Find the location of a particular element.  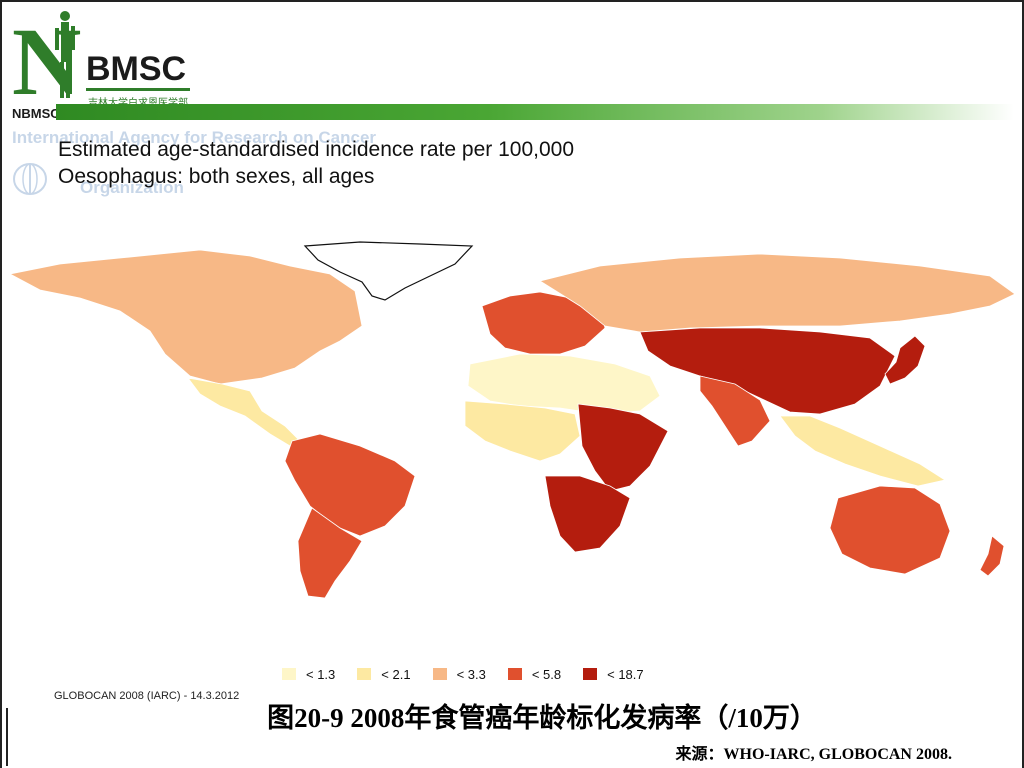

legend-item-5: < 18.7 is located at coordinates (613, 674).